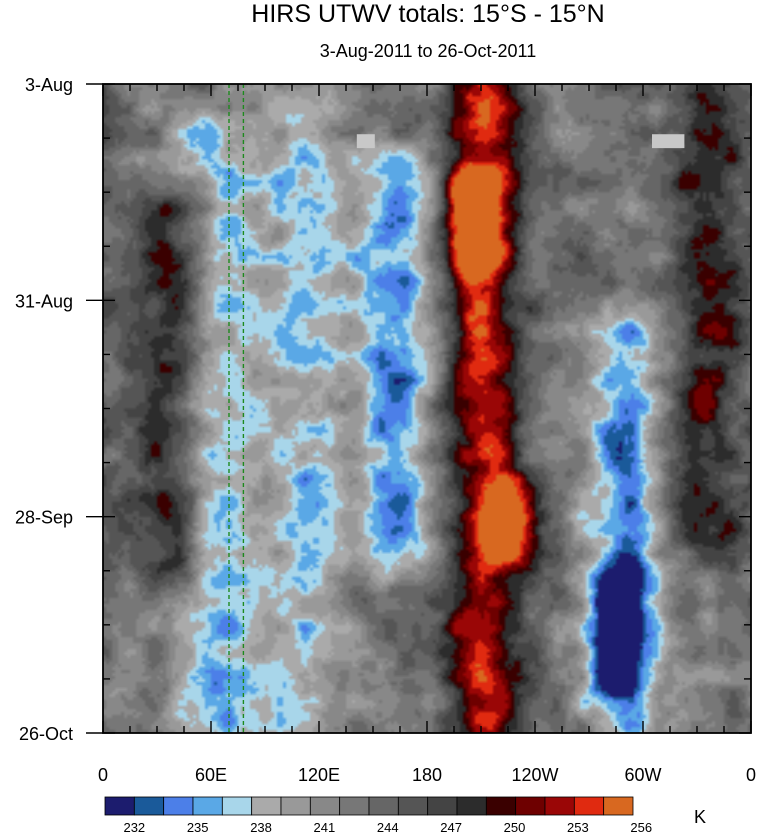  I want to click on colorbar-tick-labels: 232 235 238 241 244 247 250 253 256, so click(387, 827).